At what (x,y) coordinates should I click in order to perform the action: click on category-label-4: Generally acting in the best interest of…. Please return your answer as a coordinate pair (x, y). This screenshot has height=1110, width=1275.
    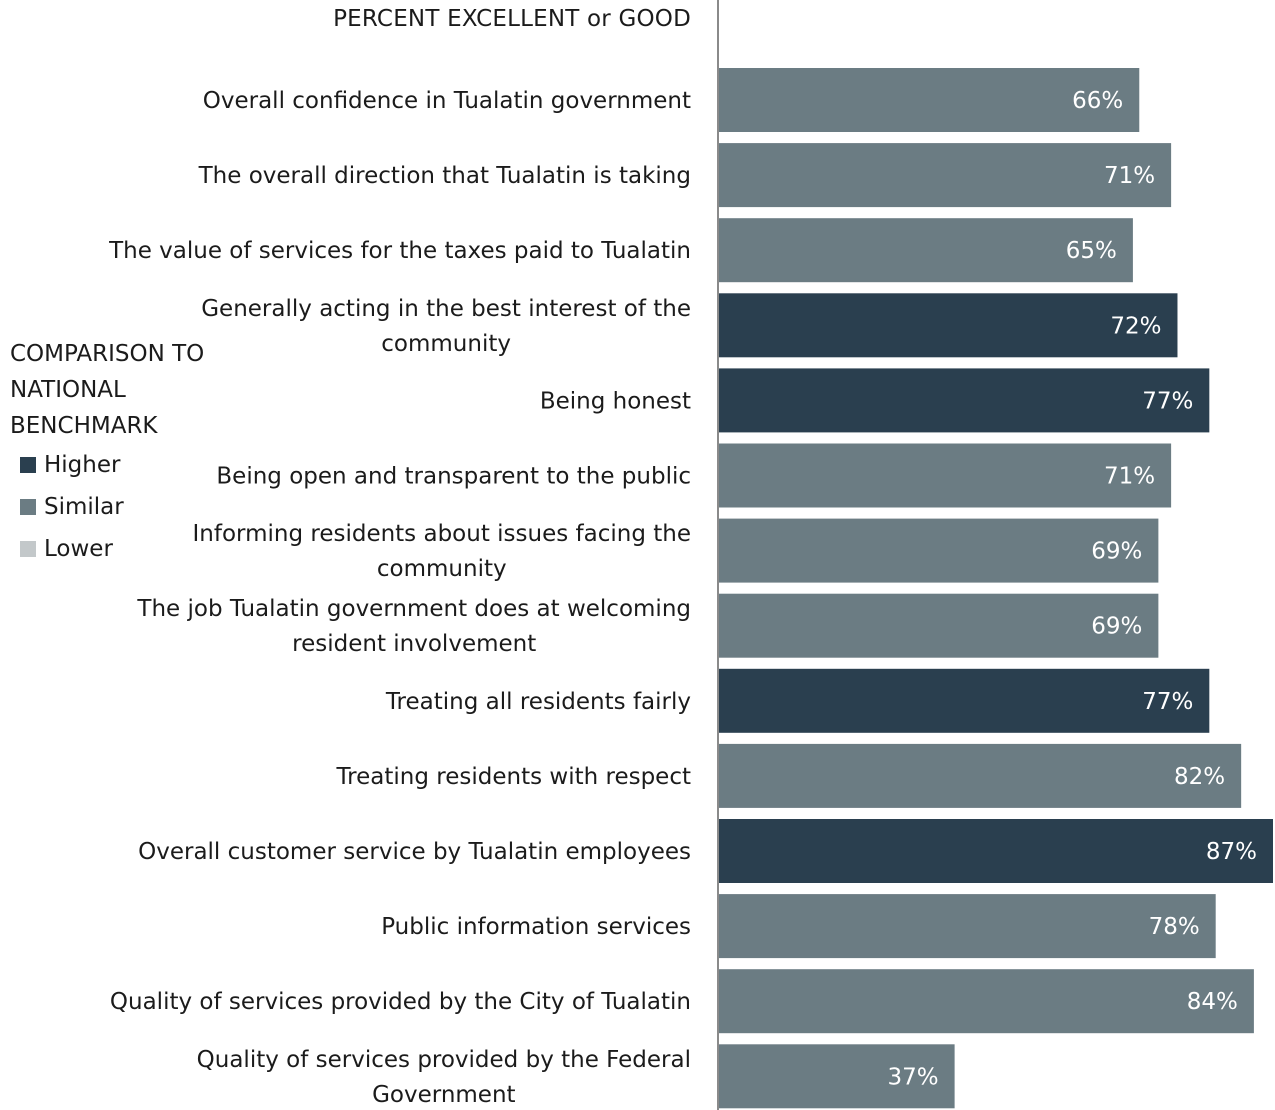
    Looking at the image, I should click on (446, 326).